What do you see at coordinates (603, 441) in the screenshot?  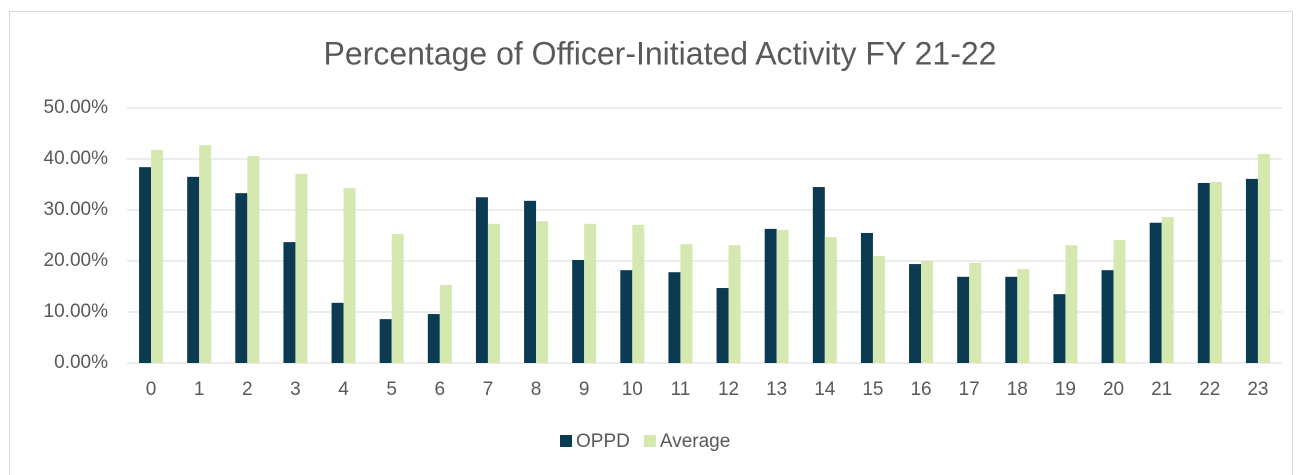 I see `legend-label: OPPD` at bounding box center [603, 441].